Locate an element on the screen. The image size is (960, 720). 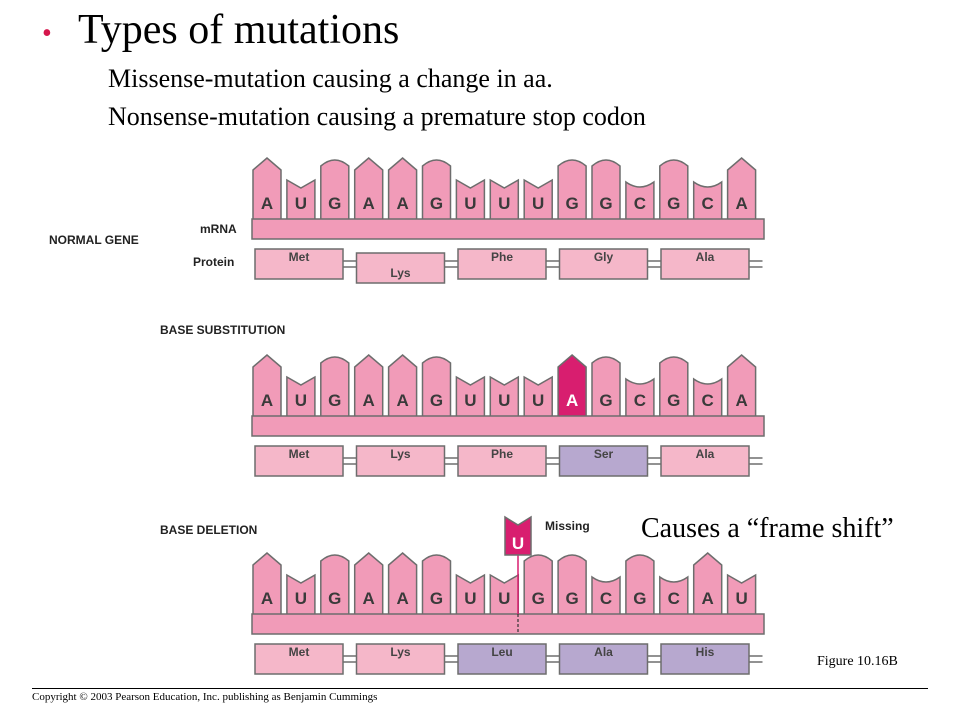
missing-label: Missing is located at coordinates (567, 526).